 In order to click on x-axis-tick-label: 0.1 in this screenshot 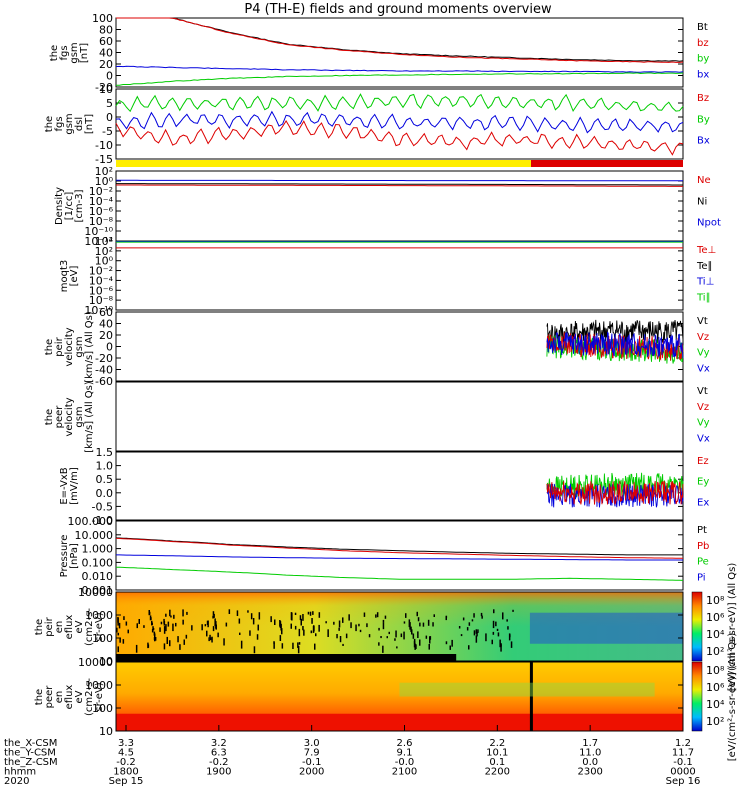, I will do `click(497, 762)`.